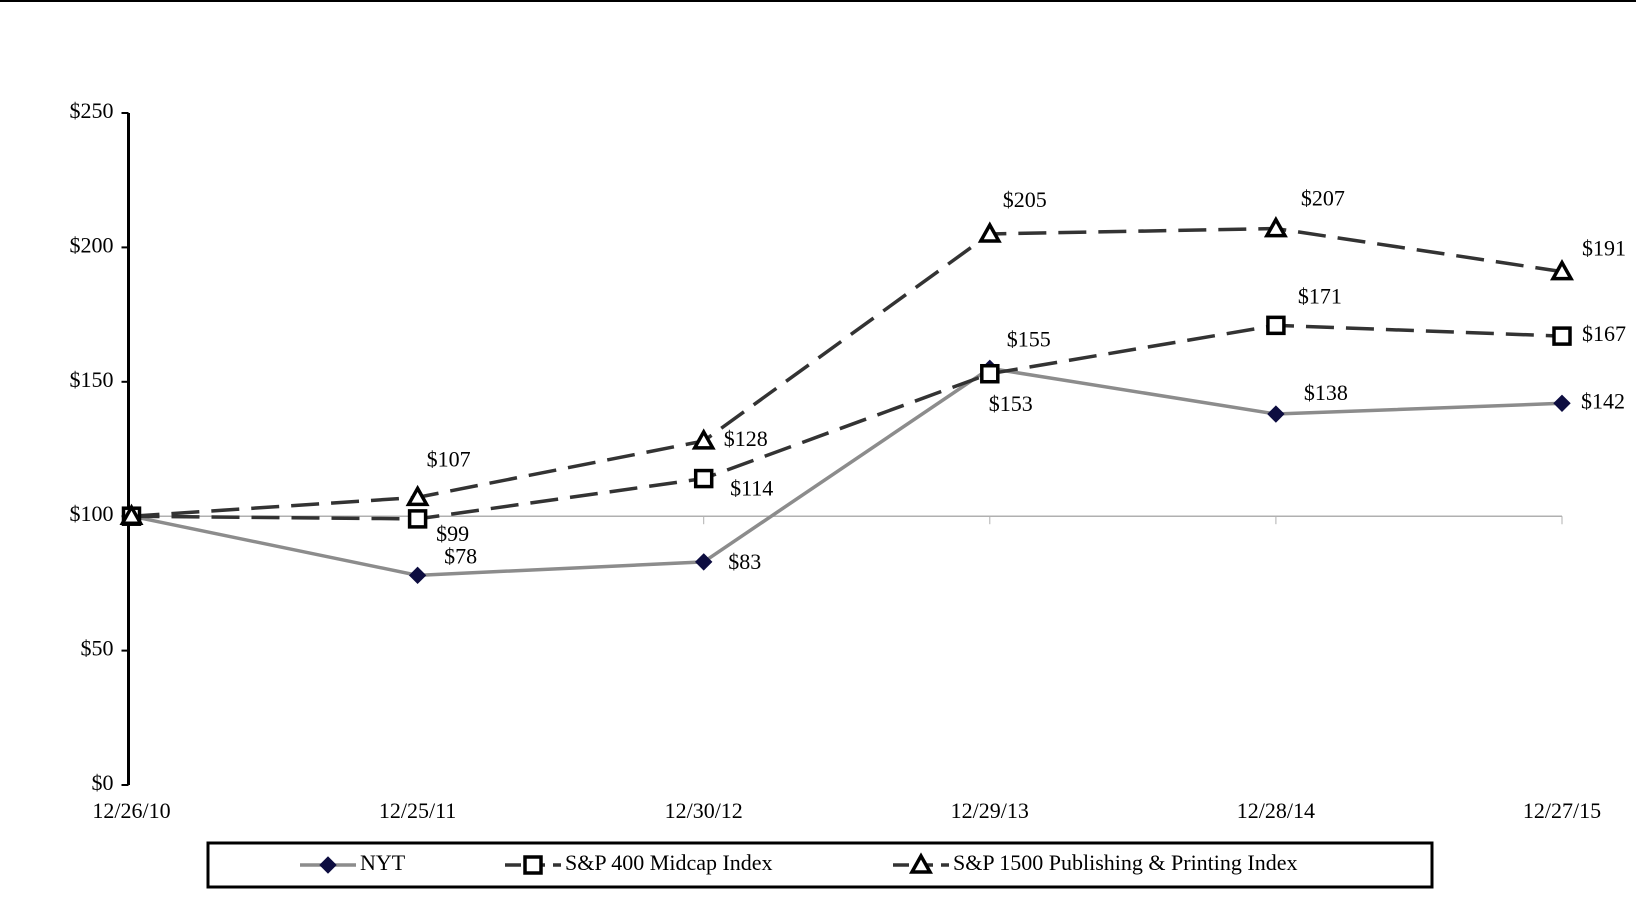 The height and width of the screenshot is (914, 1636). I want to click on value-label: $83, so click(744, 561).